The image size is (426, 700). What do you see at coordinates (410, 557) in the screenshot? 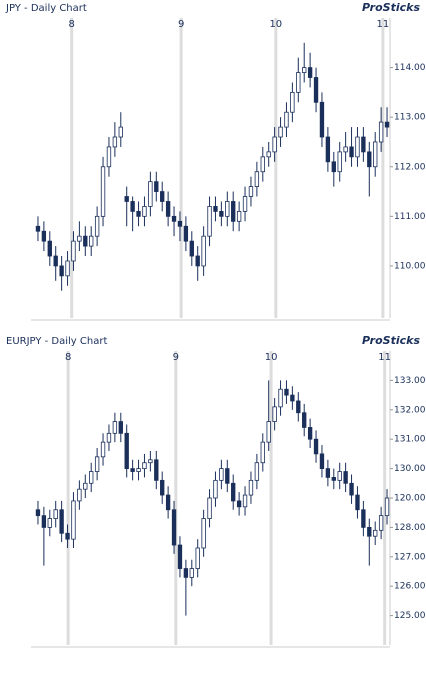
I see `y-tick-label: 127.00` at bounding box center [410, 557].